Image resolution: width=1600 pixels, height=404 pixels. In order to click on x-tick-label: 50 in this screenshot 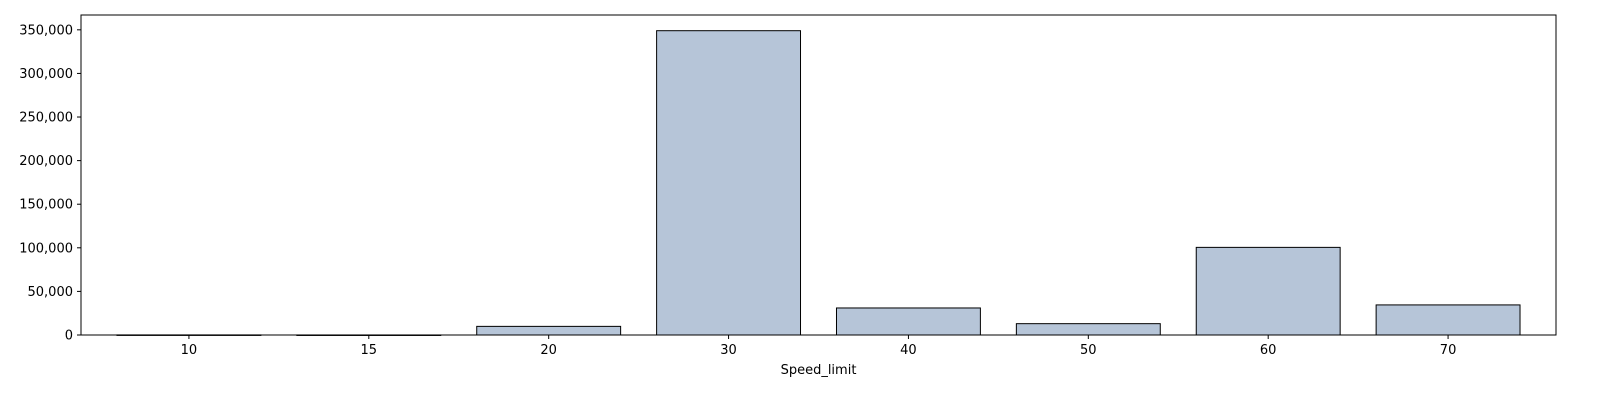, I will do `click(1088, 350)`.